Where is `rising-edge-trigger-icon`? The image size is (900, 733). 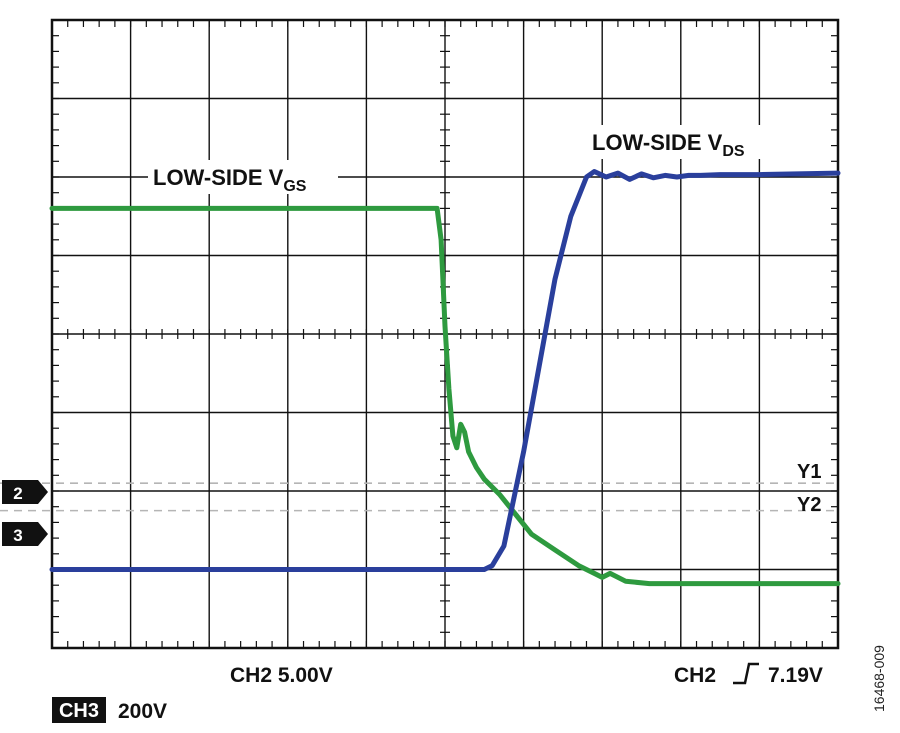
rising-edge-trigger-icon is located at coordinates (746, 673).